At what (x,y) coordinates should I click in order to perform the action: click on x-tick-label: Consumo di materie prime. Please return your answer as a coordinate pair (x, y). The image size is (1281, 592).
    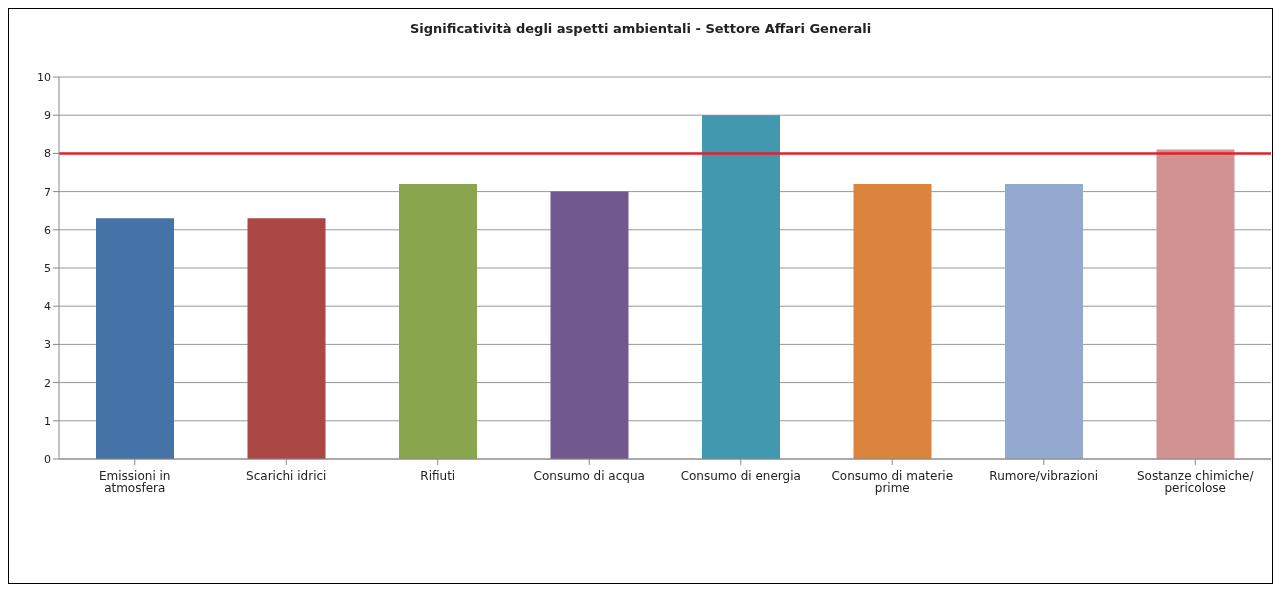
    Looking at the image, I should click on (892, 481).